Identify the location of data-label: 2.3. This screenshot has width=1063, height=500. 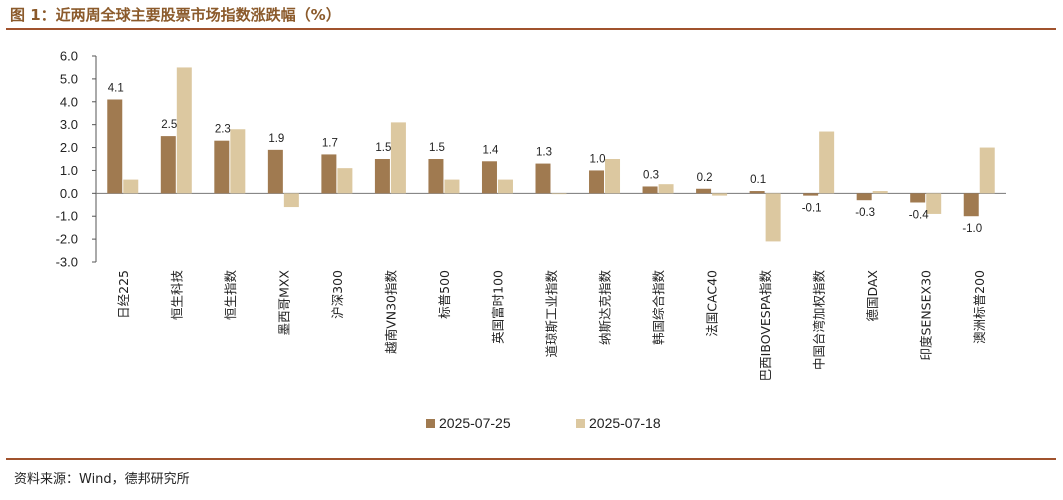
(223, 130).